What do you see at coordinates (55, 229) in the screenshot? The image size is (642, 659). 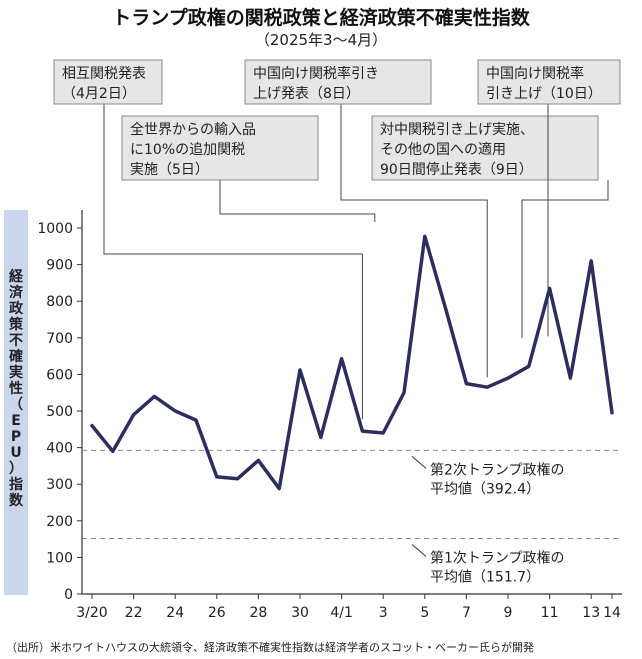 I see `y-tick-label: 1000` at bounding box center [55, 229].